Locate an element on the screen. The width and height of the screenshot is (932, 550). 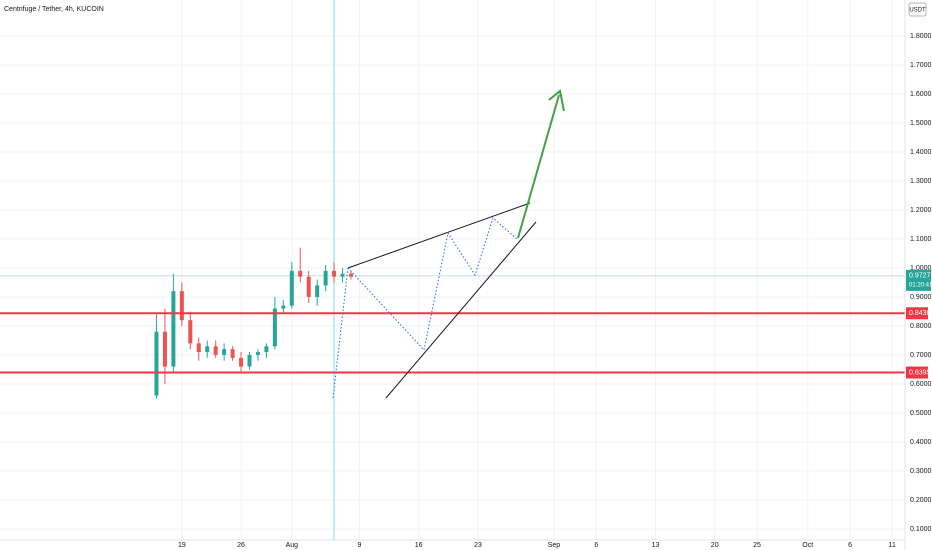
x-tick-label: 26 is located at coordinates (241, 545).